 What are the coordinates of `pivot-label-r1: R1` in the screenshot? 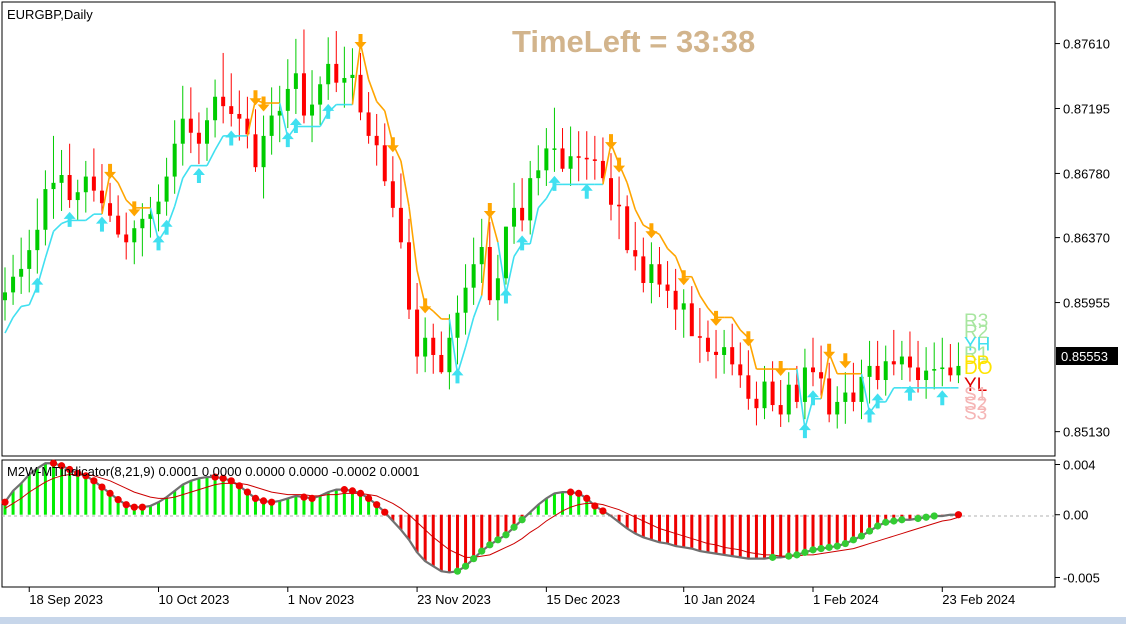 It's located at (976, 354).